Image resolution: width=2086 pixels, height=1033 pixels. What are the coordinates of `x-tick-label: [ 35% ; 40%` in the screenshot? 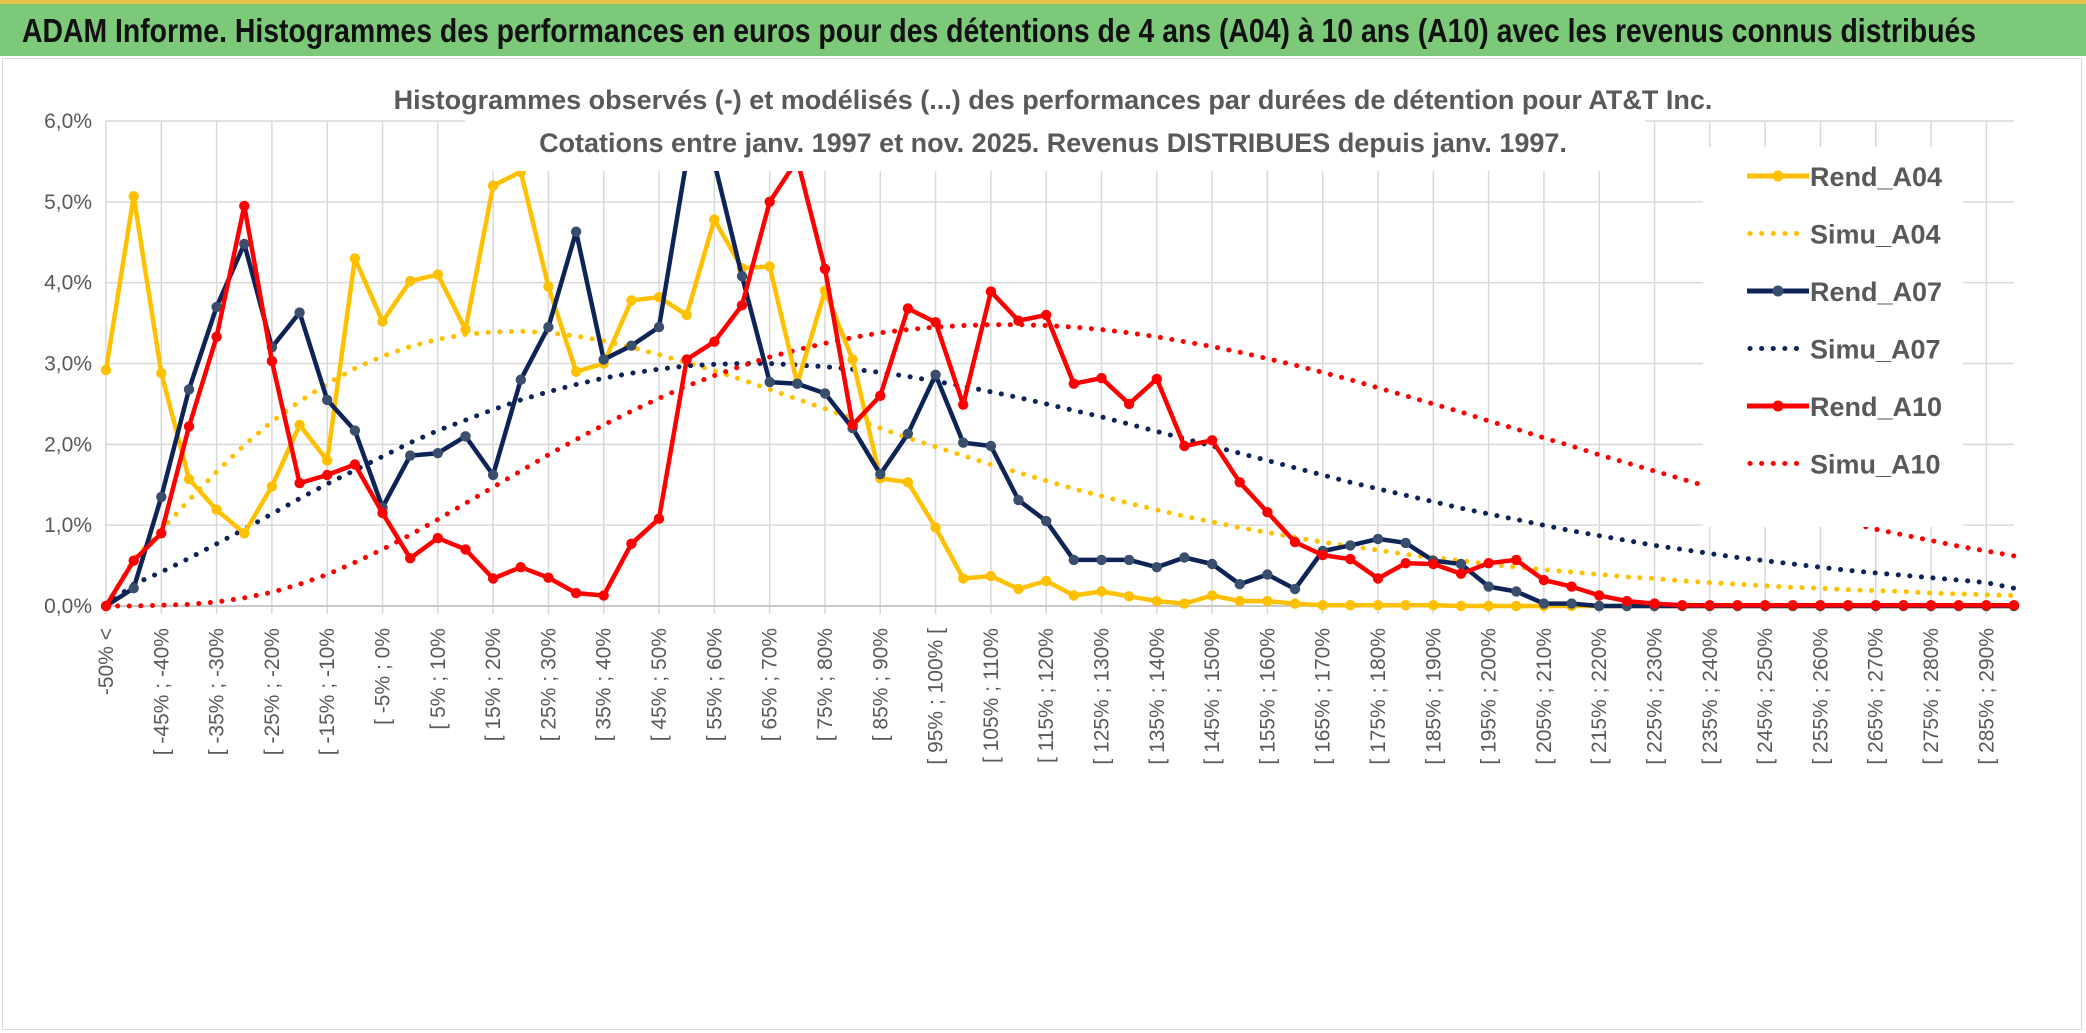 It's located at (604, 684).